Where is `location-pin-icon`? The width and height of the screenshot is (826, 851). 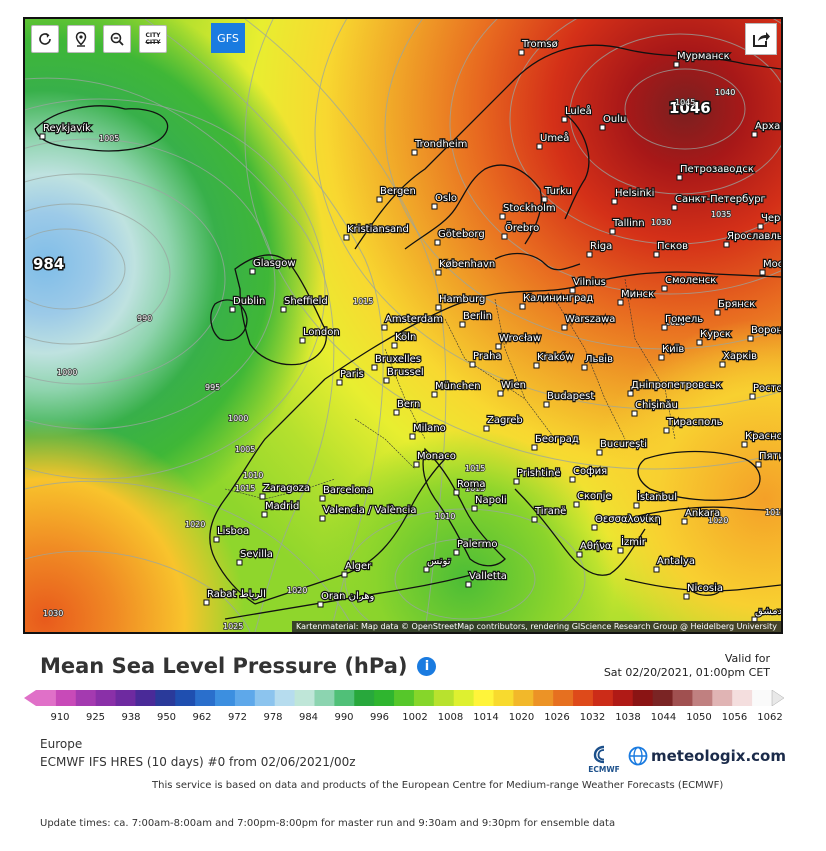
location-pin-icon is located at coordinates (81, 39).